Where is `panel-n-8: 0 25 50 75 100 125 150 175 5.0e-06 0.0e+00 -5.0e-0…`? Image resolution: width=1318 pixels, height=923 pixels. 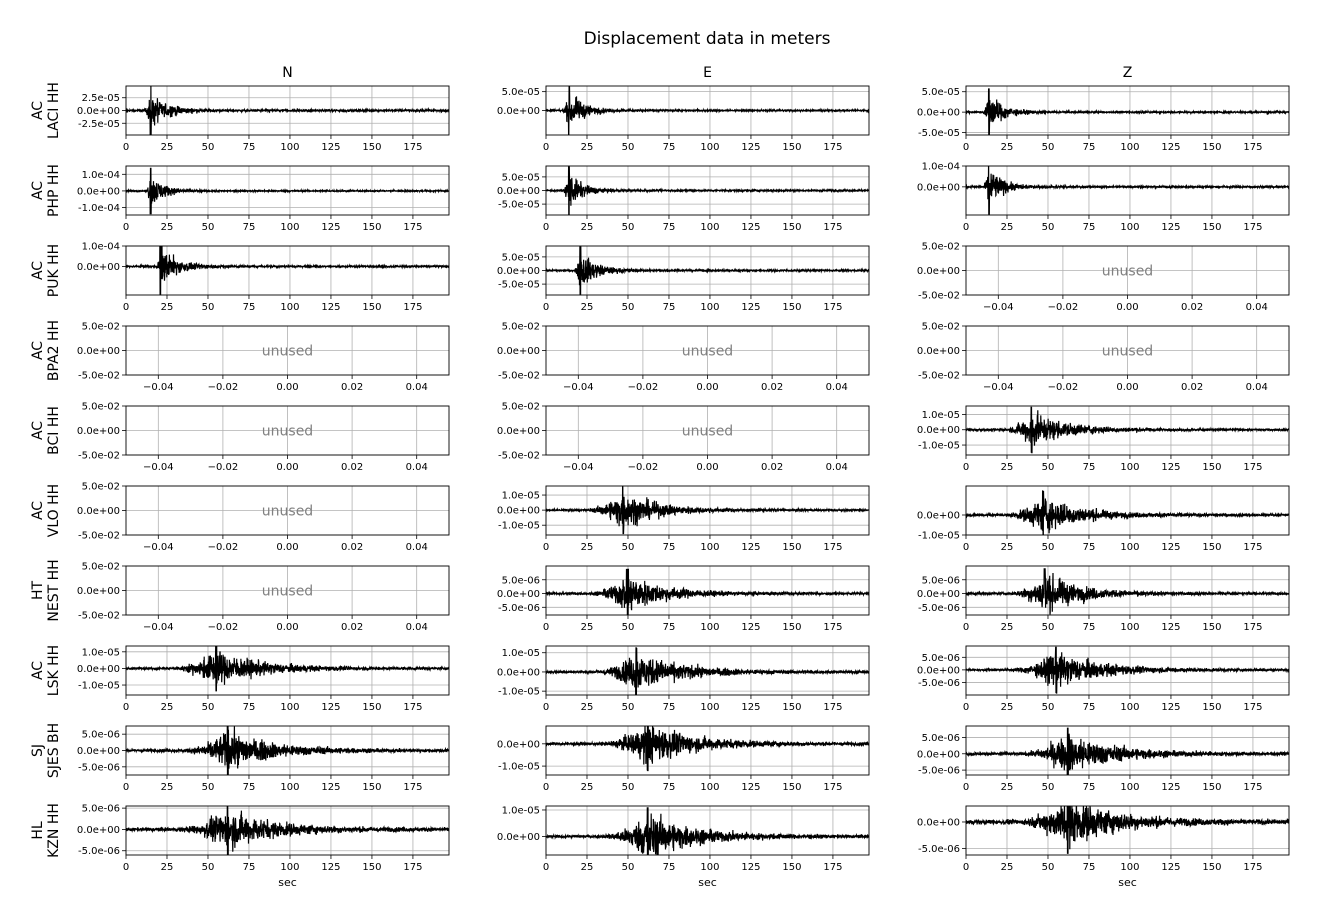 panel-n-8: 0 25 50 75 100 125 150 175 5.0e-06 0.0e+00 -5.0e-0… is located at coordinates (263, 759).